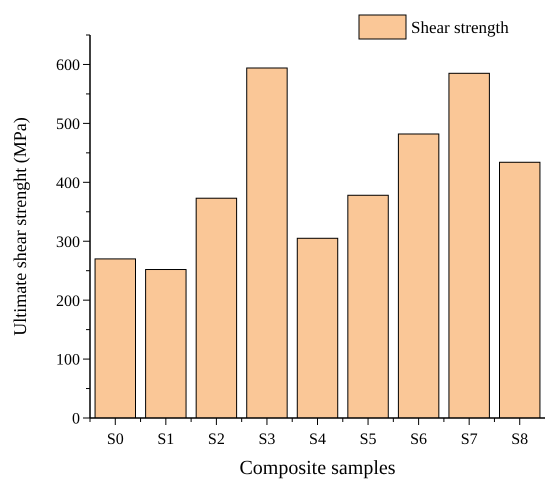  I want to click on y-tick-label: 600, so click(68, 65).